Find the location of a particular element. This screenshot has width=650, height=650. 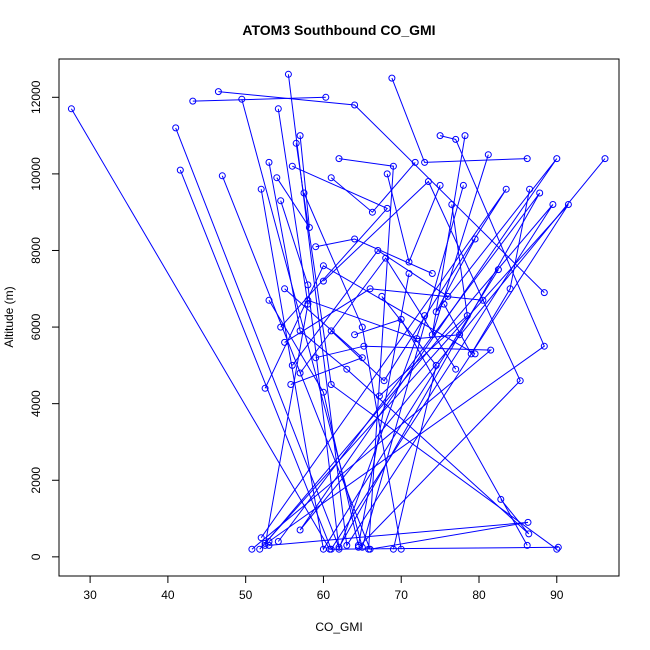

x-axis: 30 40 50 60 70 80 90 is located at coordinates (323, 588).